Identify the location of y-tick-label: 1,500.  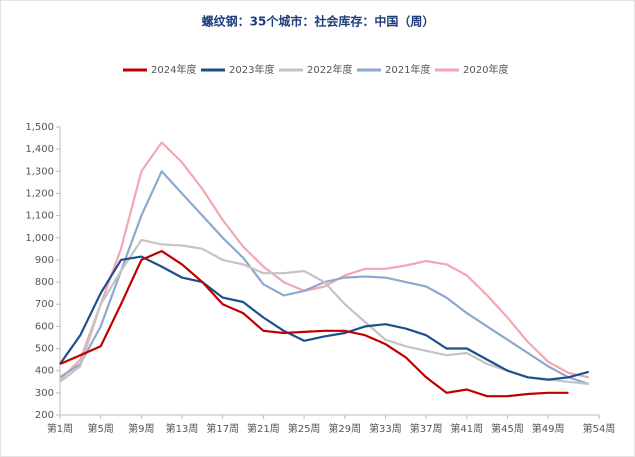
(39, 127).